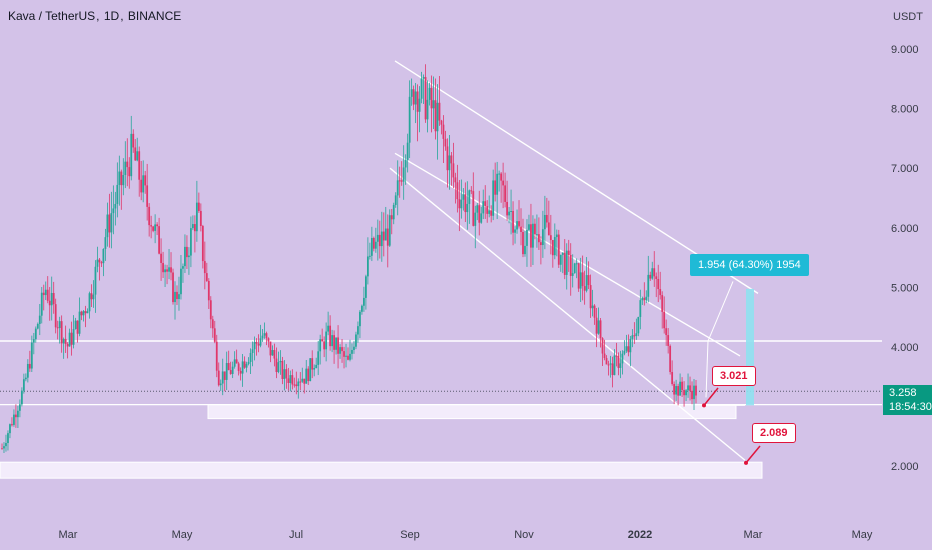  Describe the element at coordinates (749, 265) in the screenshot. I see `measure-label: 1.954 (64.30%) 1954` at that location.